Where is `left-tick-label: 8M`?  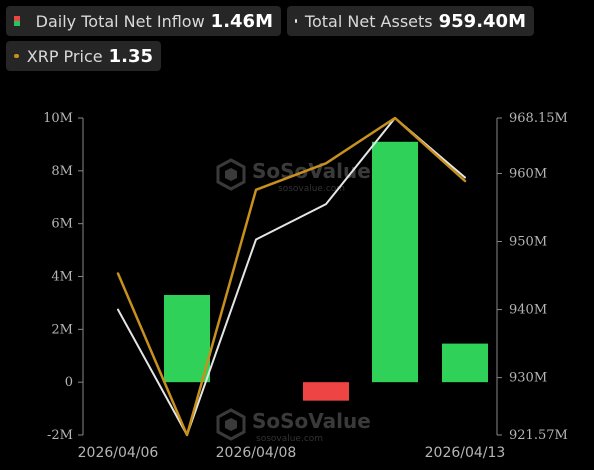 left-tick-label: 8M is located at coordinates (62, 171).